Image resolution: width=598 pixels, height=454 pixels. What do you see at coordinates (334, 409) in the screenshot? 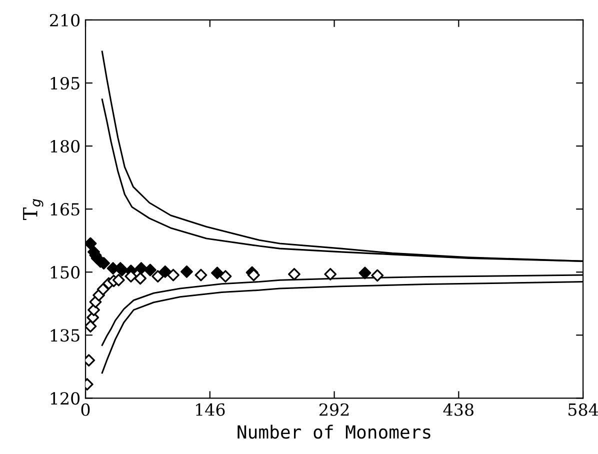
I see `x-tick-label: 292` at bounding box center [334, 409].